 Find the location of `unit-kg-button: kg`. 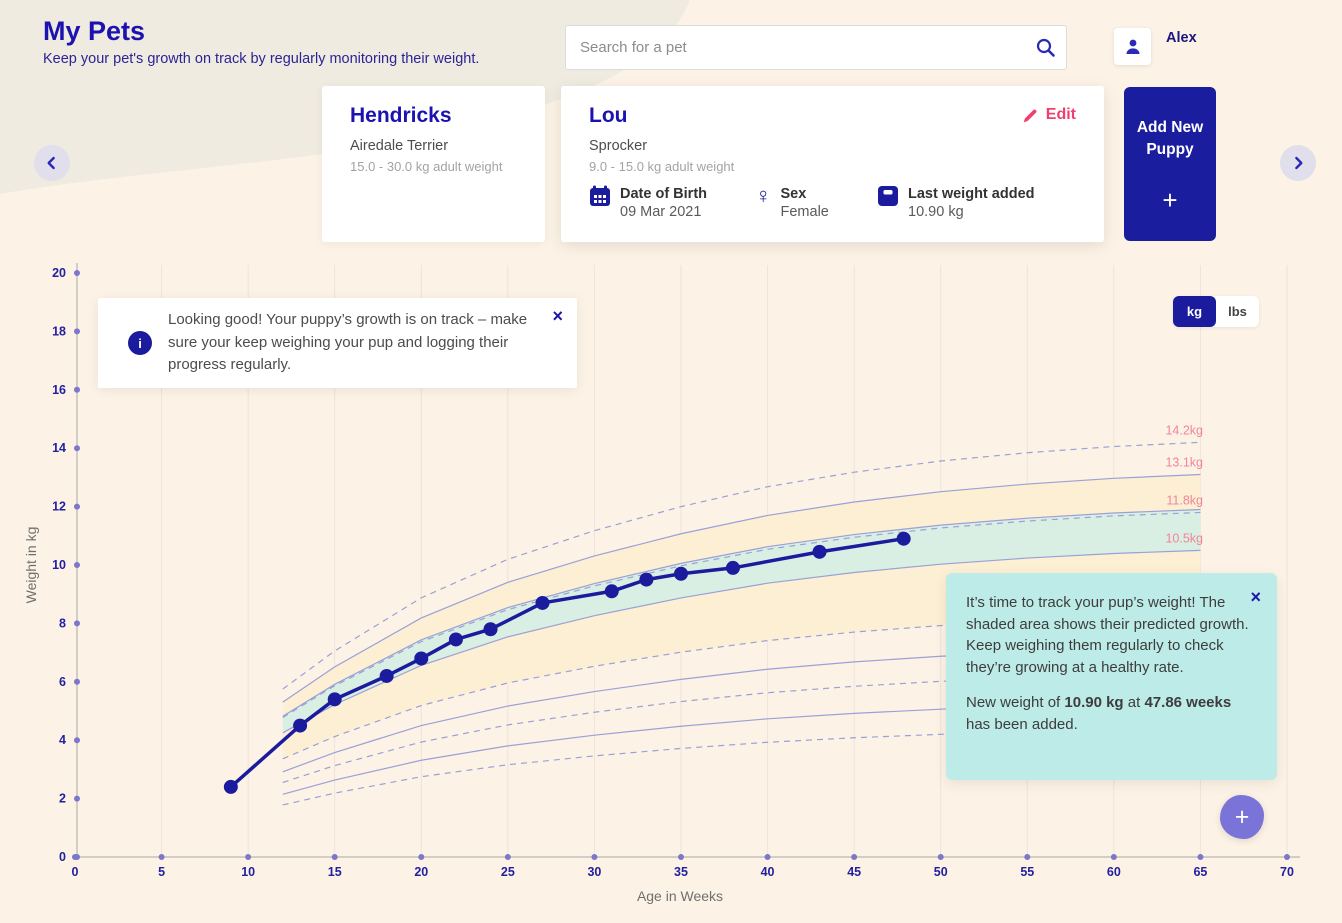

unit-kg-button: kg is located at coordinates (1194, 311).